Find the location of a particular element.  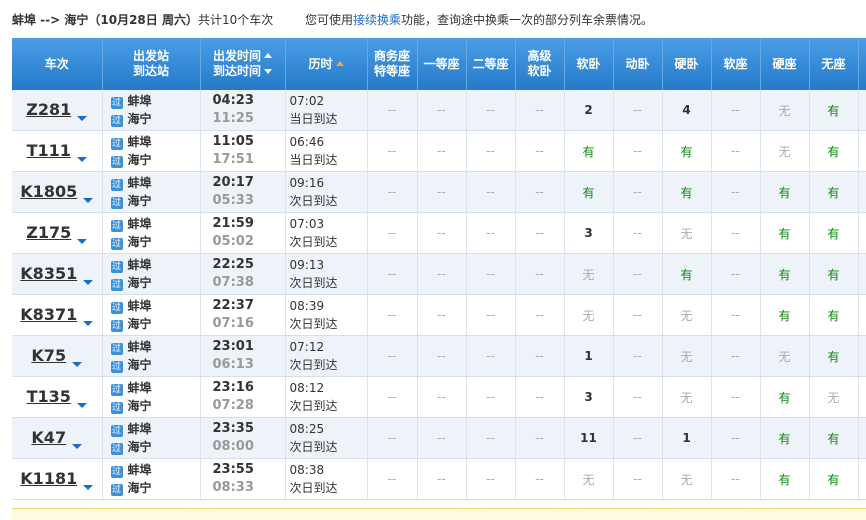

header-text: 软卧 is located at coordinates (539, 71).